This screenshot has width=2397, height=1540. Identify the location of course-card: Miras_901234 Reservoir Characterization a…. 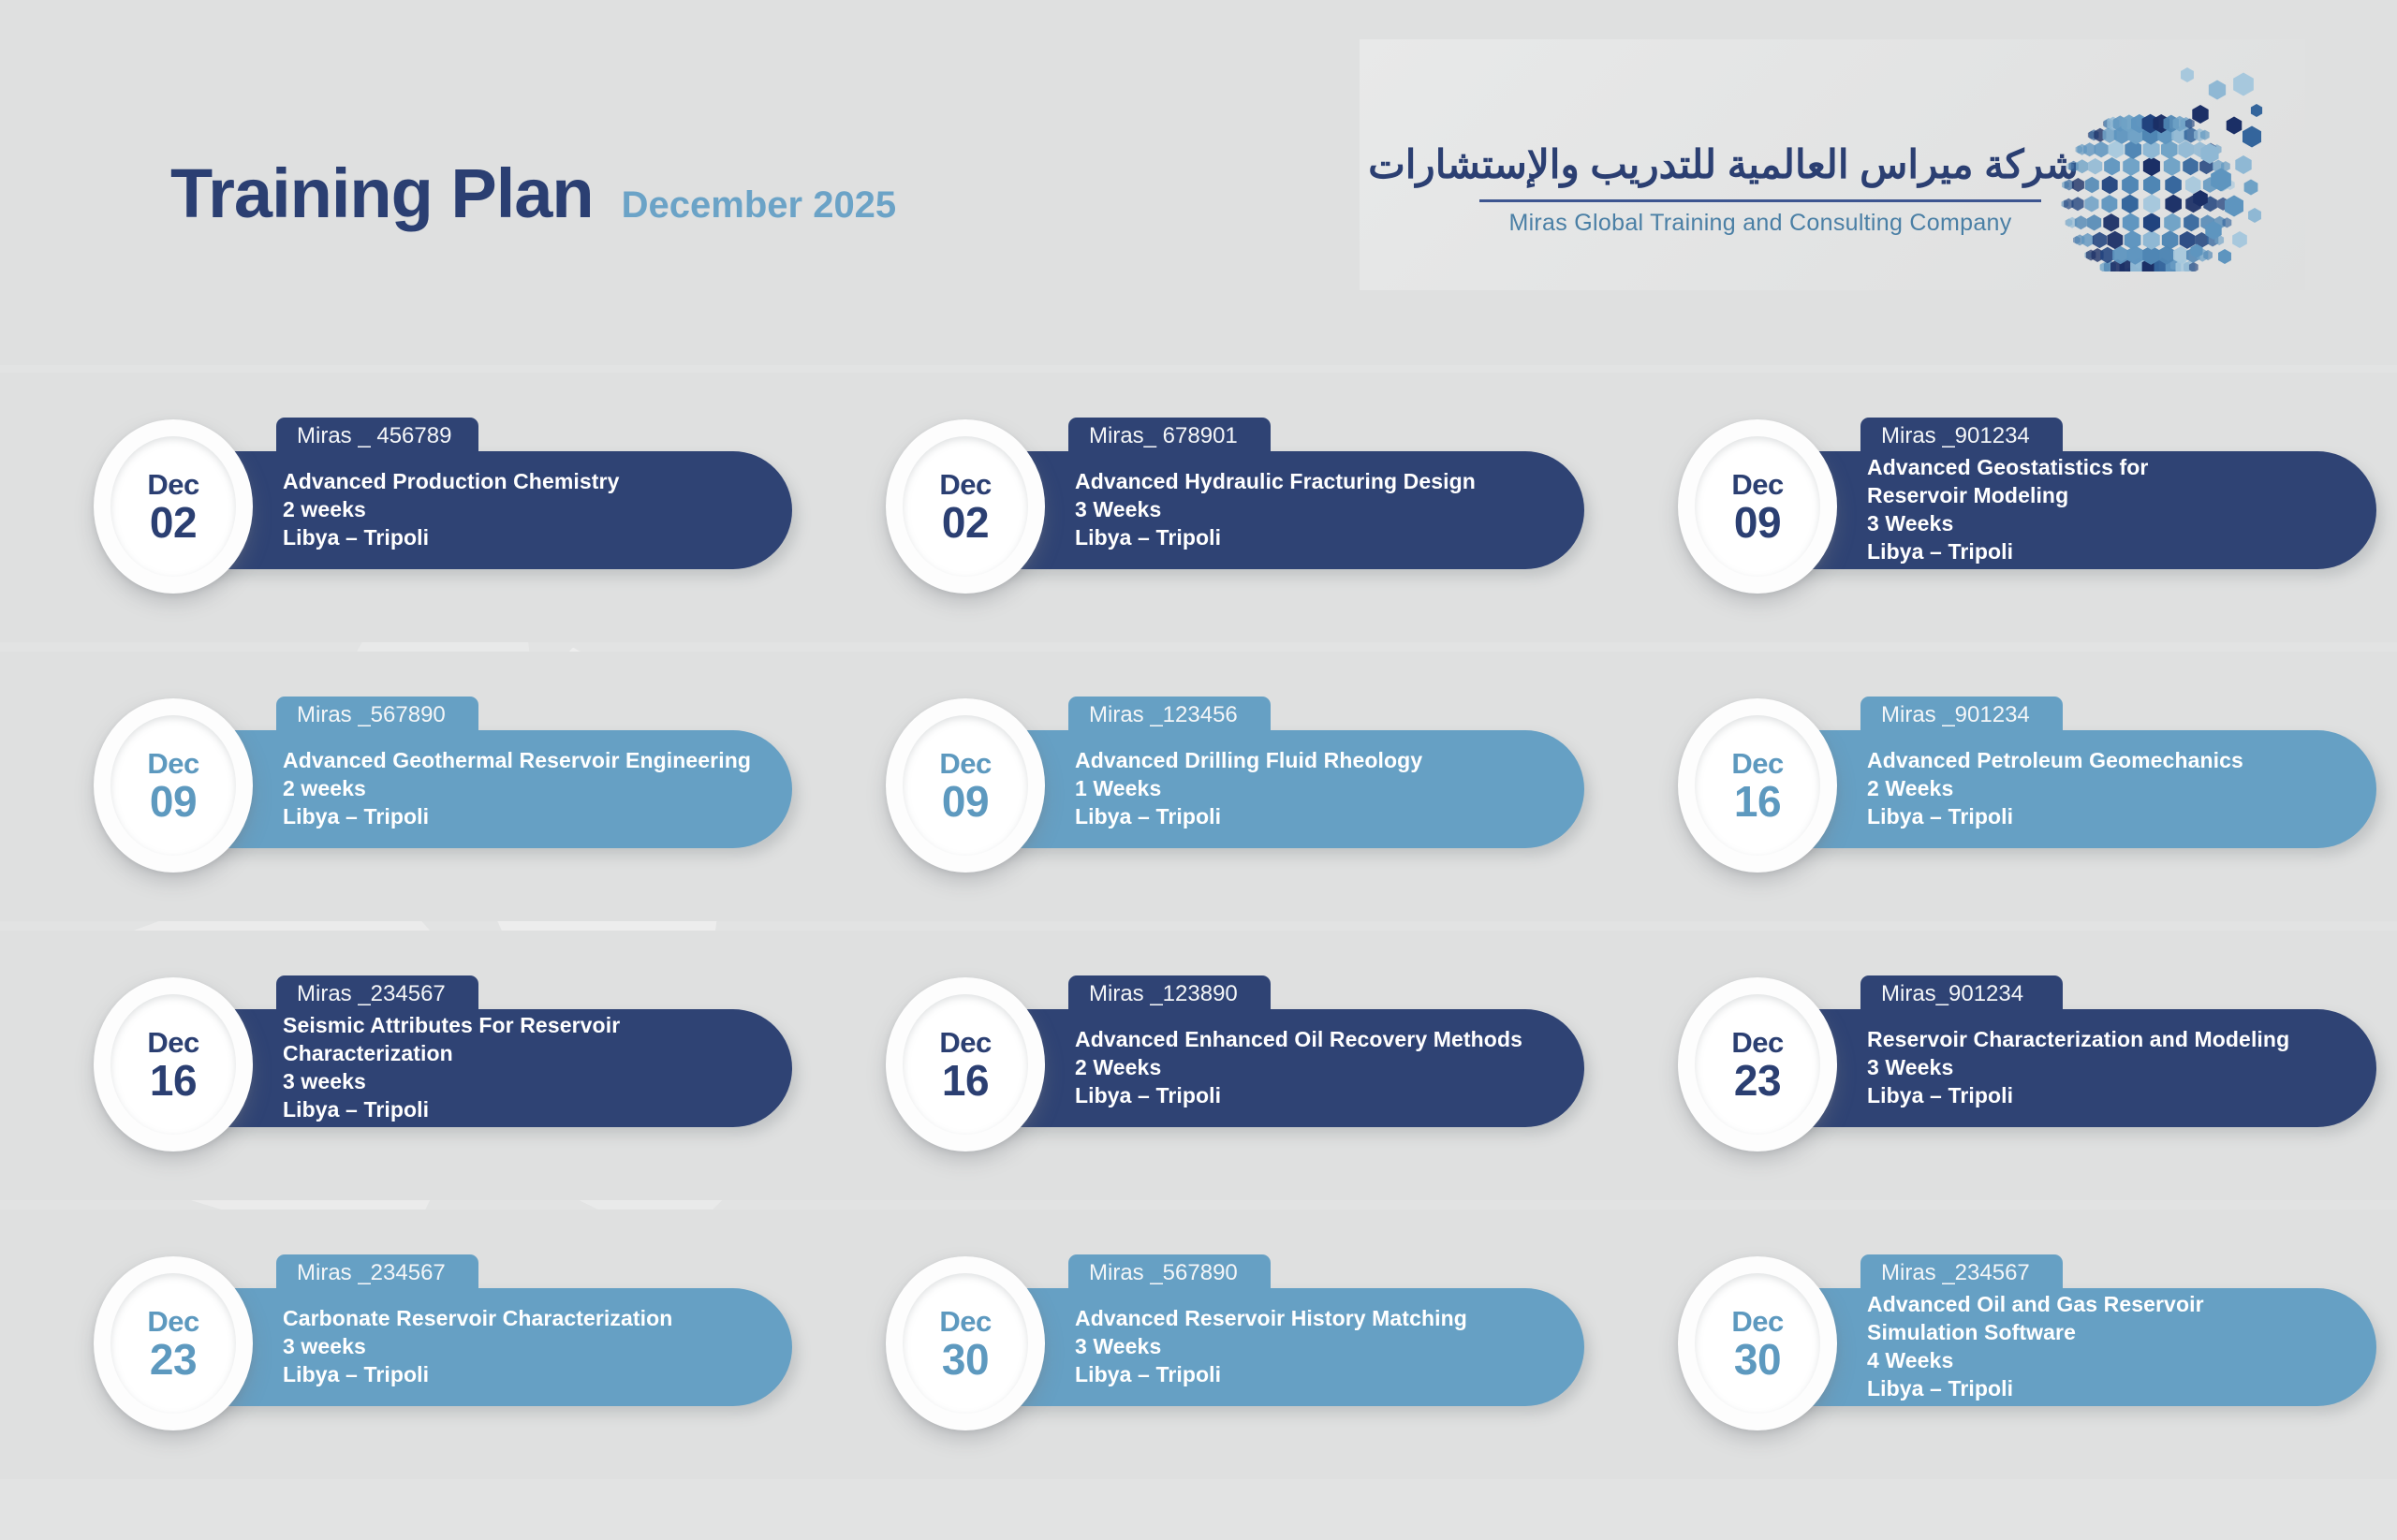
(2027, 1065).